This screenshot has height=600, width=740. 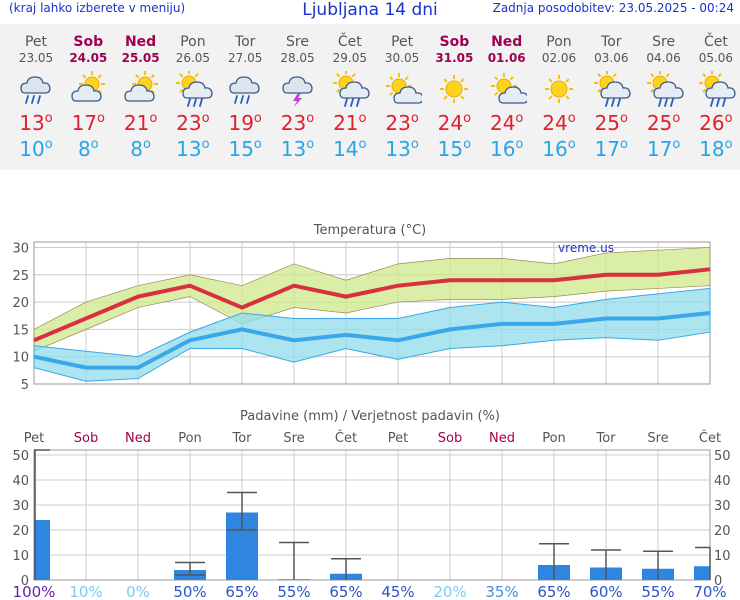 I want to click on day-column: Pon 26.05 23o 13o, so click(x=193, y=93).